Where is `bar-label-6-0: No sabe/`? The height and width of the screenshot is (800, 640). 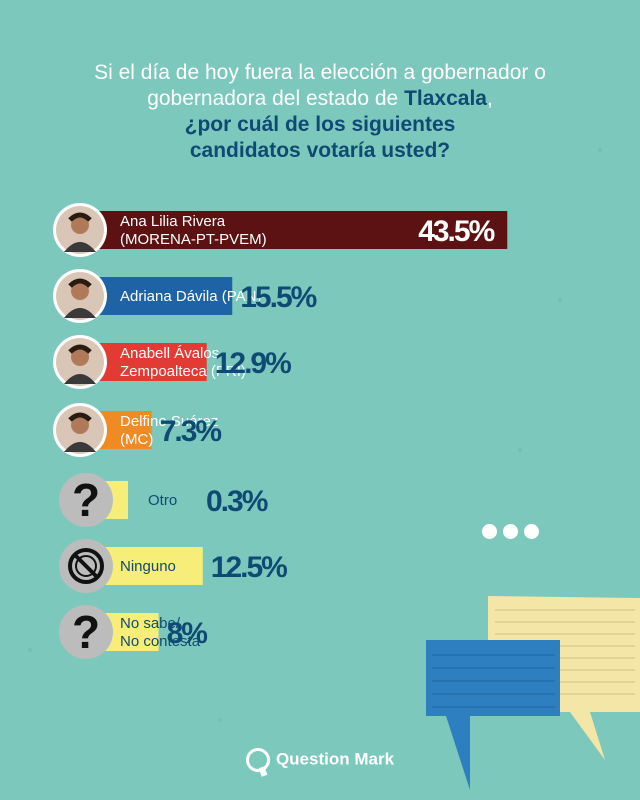
bar-label-6-0: No sabe/ is located at coordinates (150, 623).